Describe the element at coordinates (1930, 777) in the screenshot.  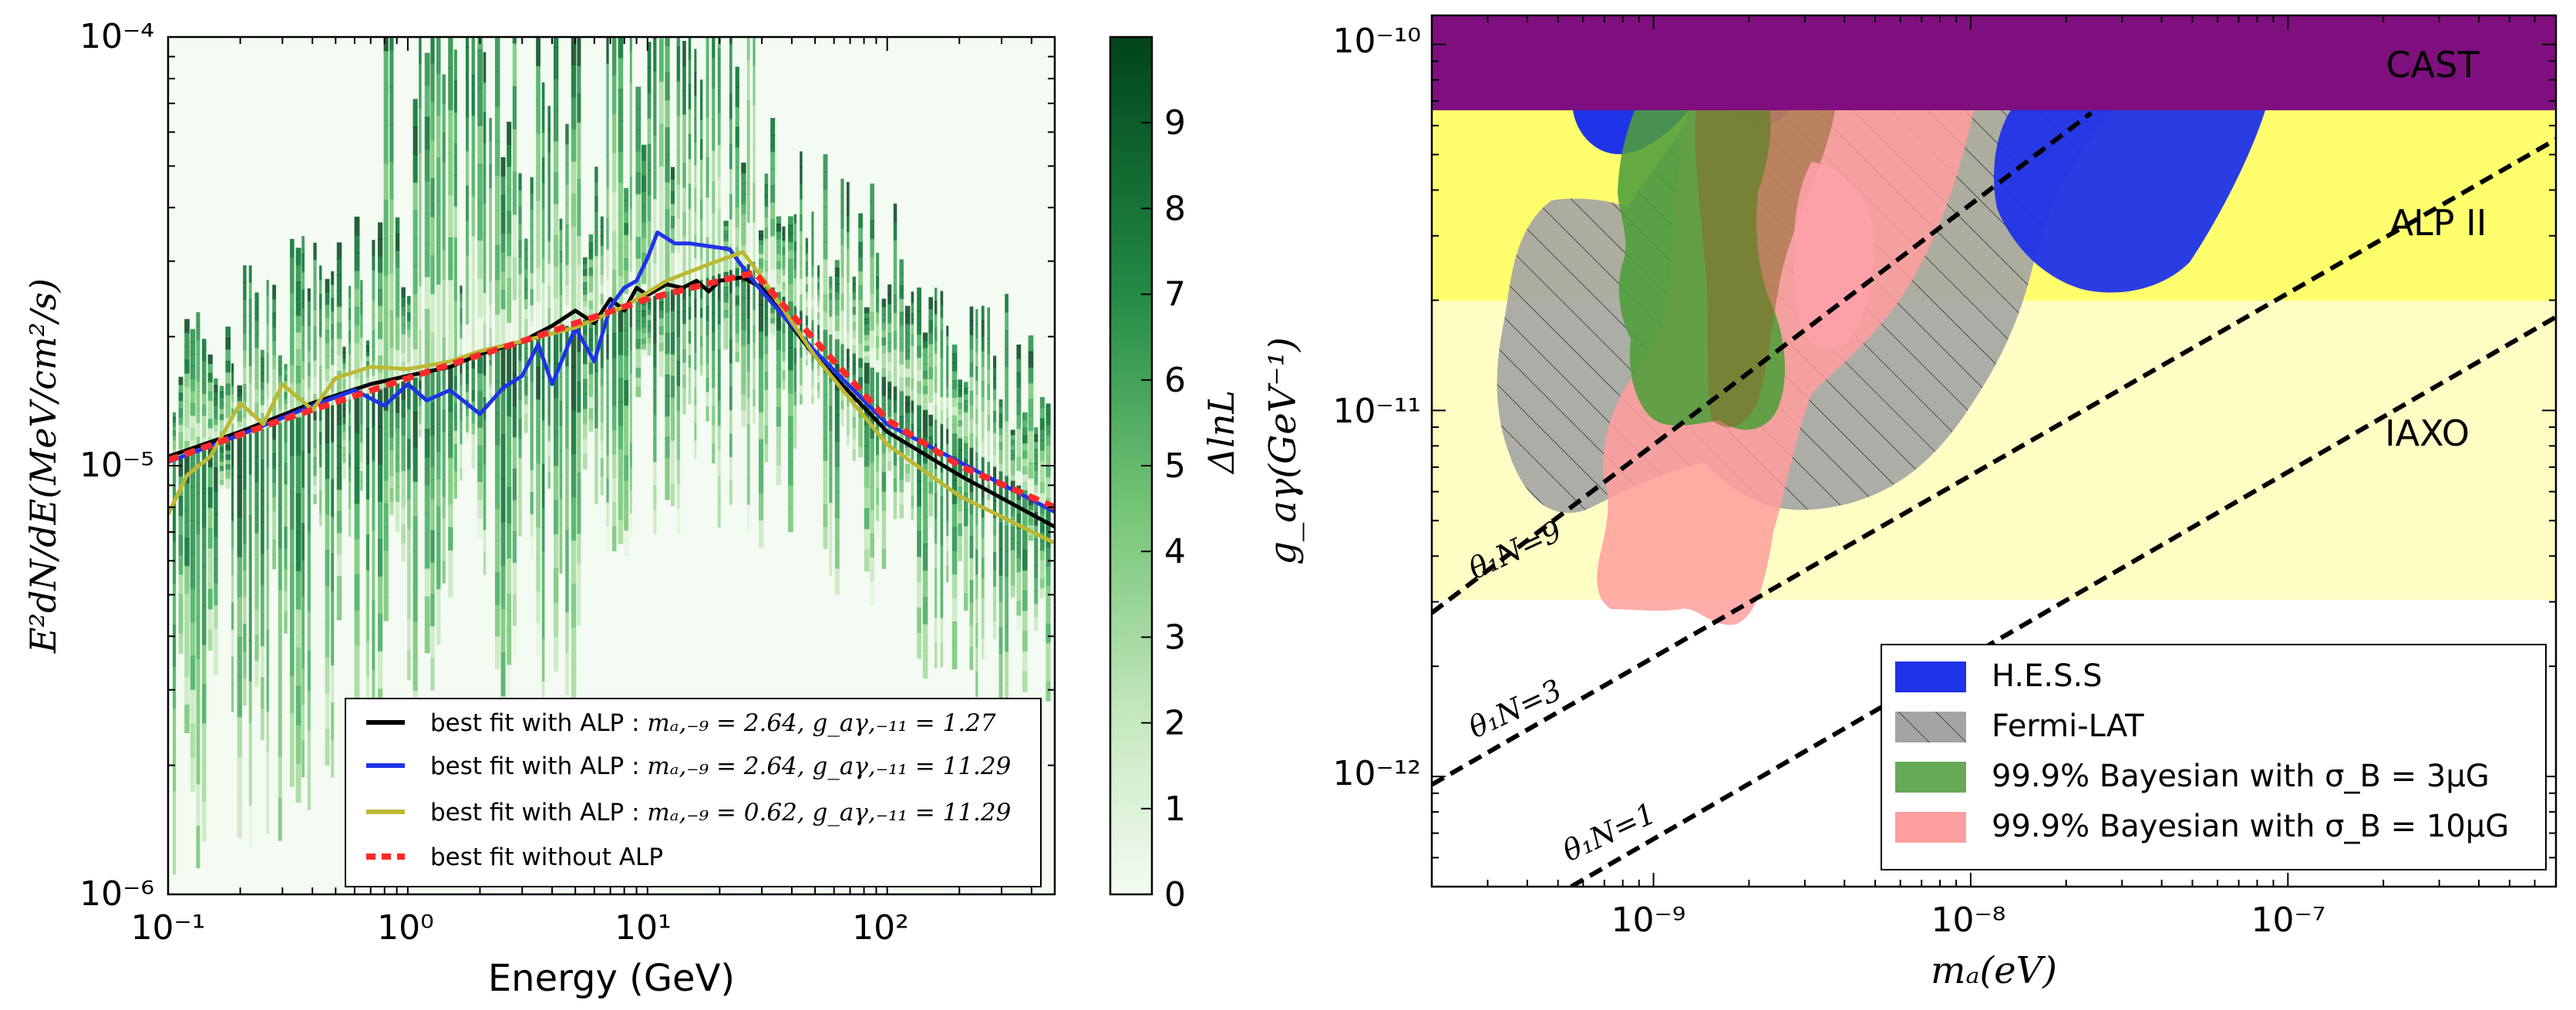
I see `legend-swatch-3uG` at that location.